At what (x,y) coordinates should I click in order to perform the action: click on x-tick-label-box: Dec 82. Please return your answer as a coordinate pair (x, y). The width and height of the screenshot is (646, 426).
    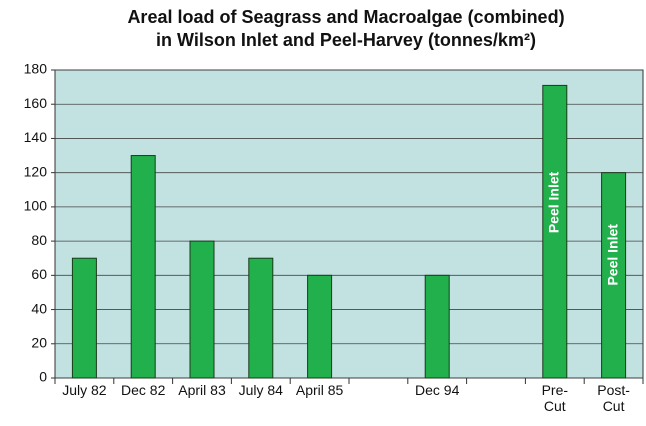
    Looking at the image, I should click on (143, 390).